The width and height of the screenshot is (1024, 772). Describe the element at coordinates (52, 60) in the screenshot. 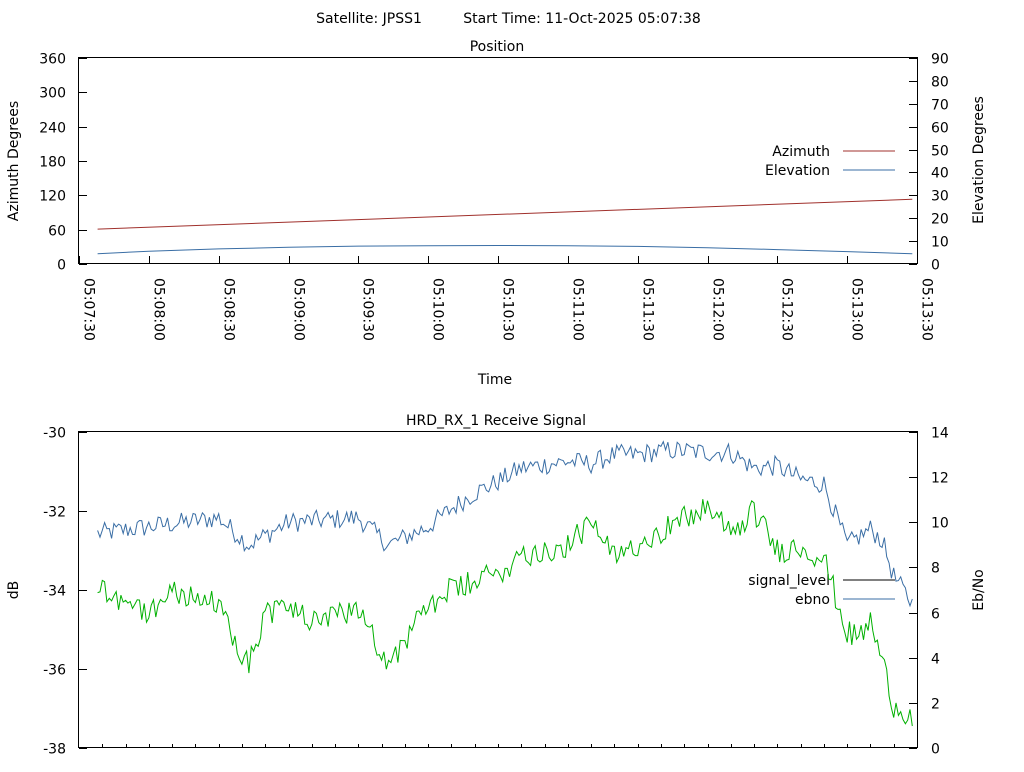

I see `position-y-tick-label: 360` at that location.